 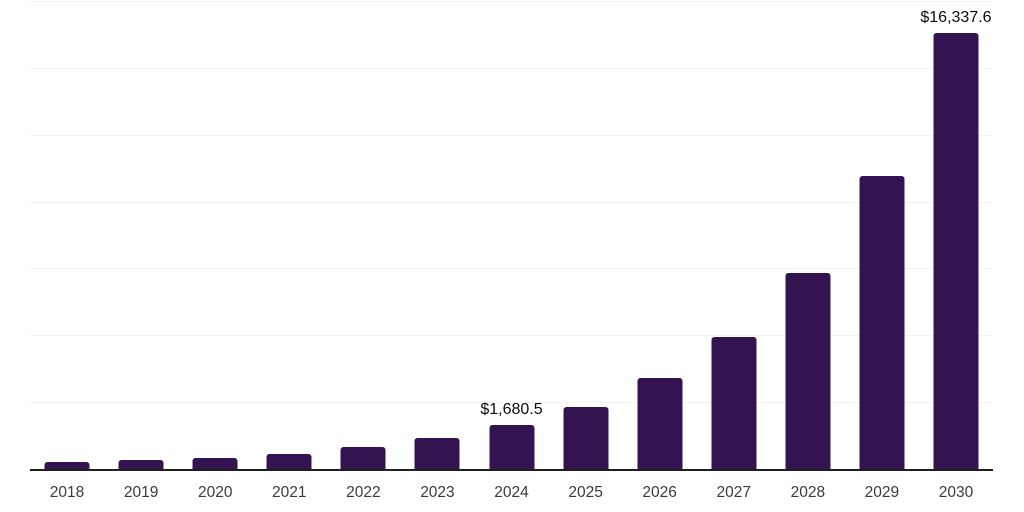 What do you see at coordinates (734, 236) in the screenshot?
I see `bar-slot-2027` at bounding box center [734, 236].